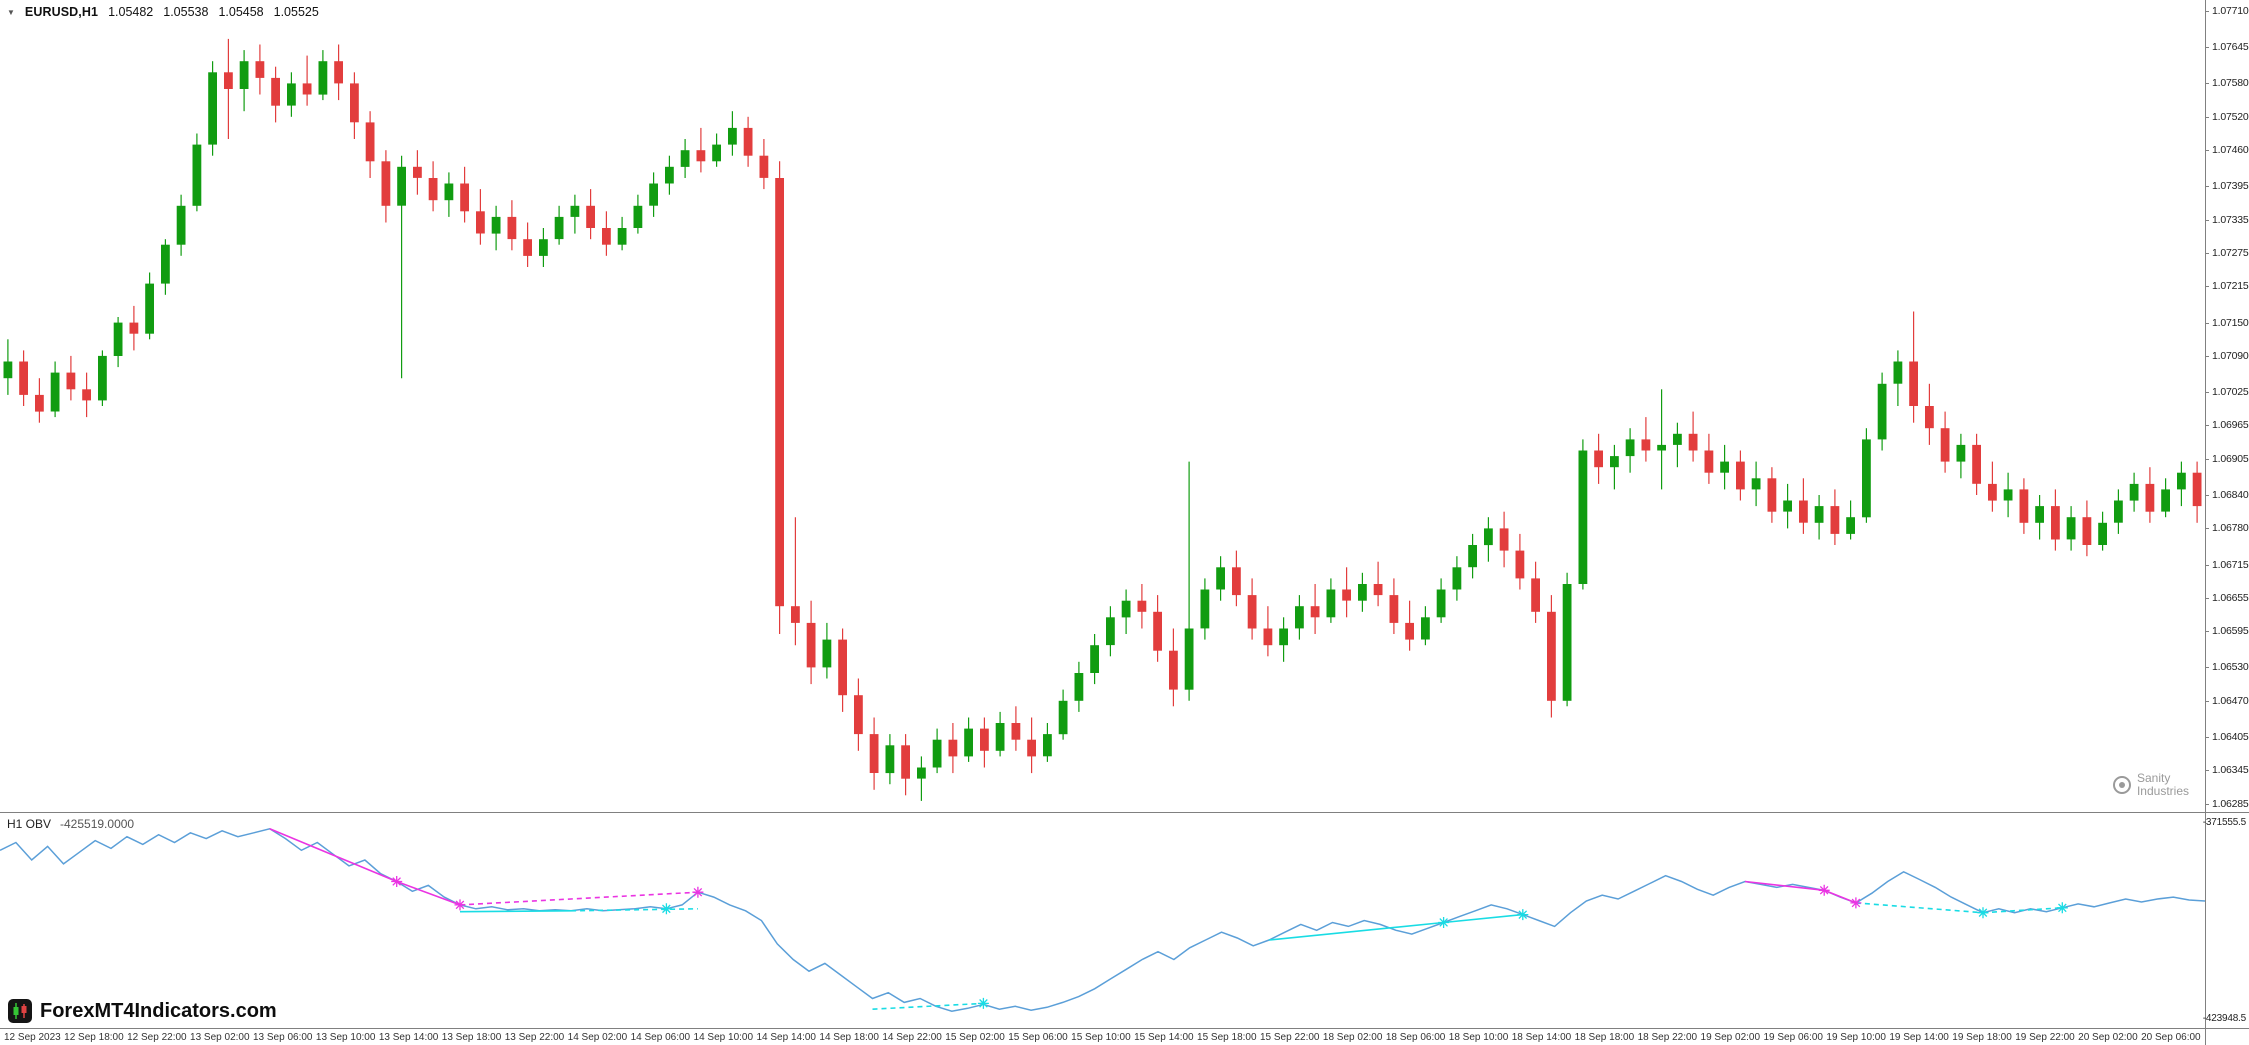  Describe the element at coordinates (2227, 11) in the screenshot. I see `price-axis-label: 1.07710` at that location.